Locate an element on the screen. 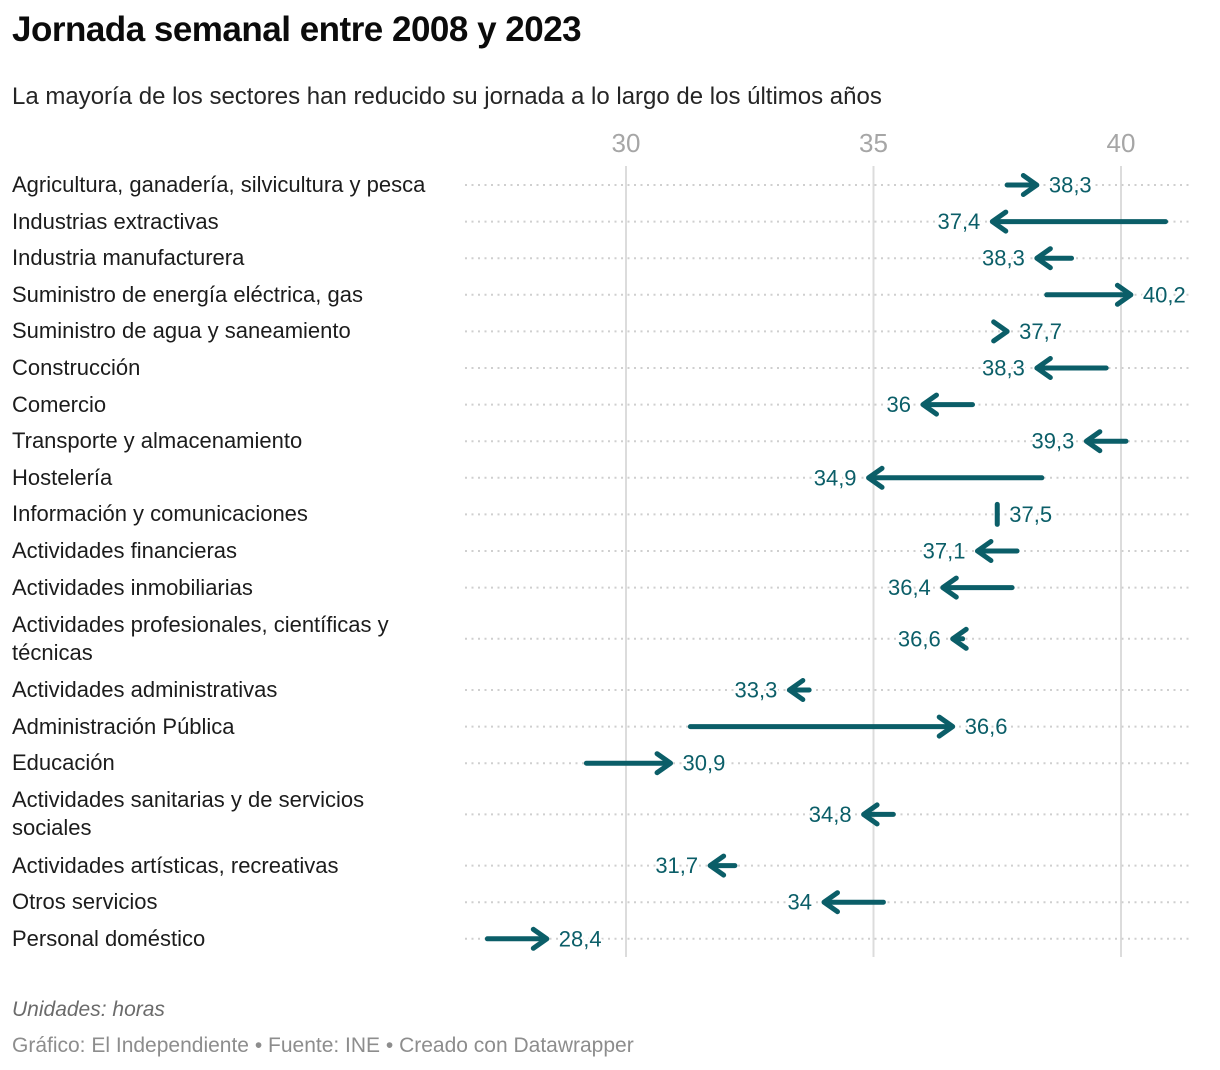 The image size is (1220, 1070). category-label: Información y comunicaciones is located at coordinates (160, 514).